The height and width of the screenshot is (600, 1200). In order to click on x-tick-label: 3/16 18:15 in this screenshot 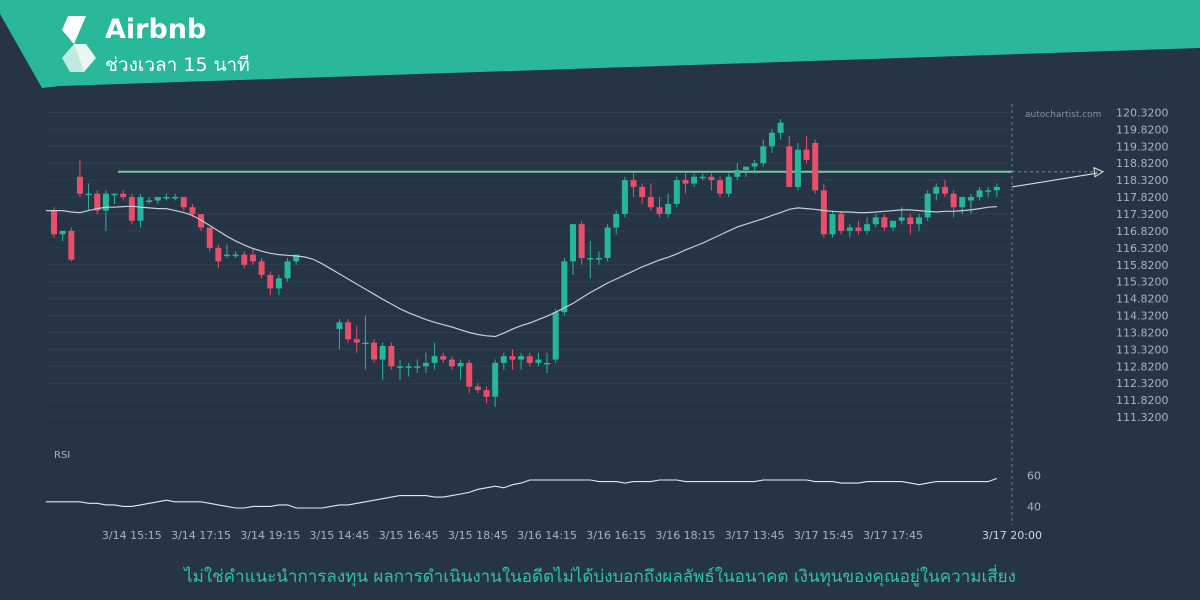, I will do `click(685, 535)`.